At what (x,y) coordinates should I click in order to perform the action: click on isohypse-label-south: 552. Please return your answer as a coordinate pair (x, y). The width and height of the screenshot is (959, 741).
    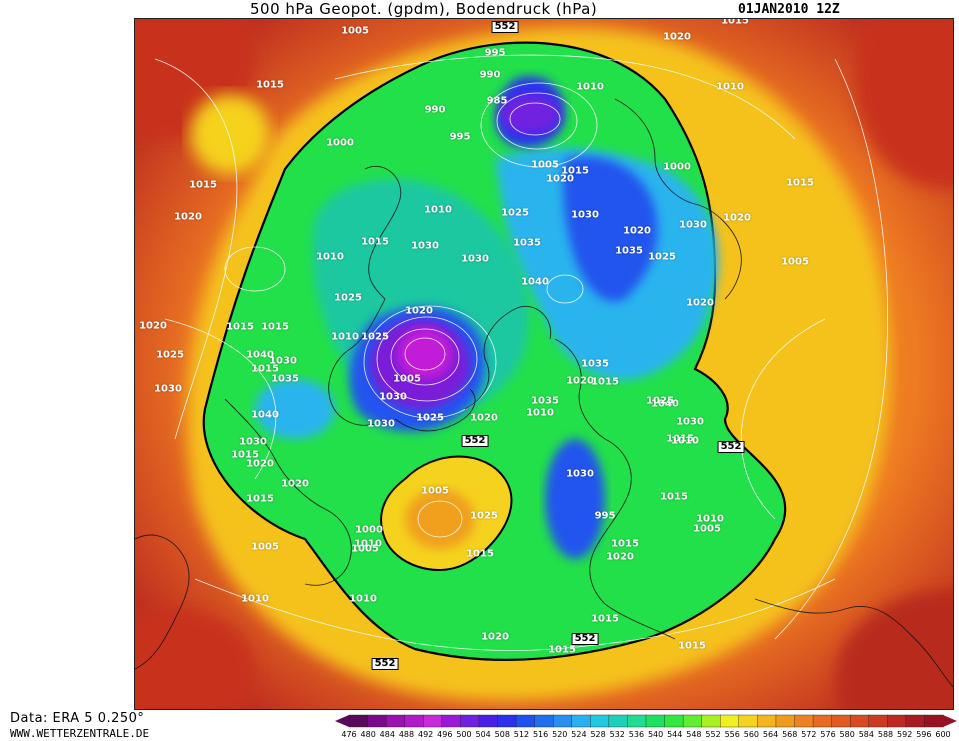
    Looking at the image, I should click on (585, 639).